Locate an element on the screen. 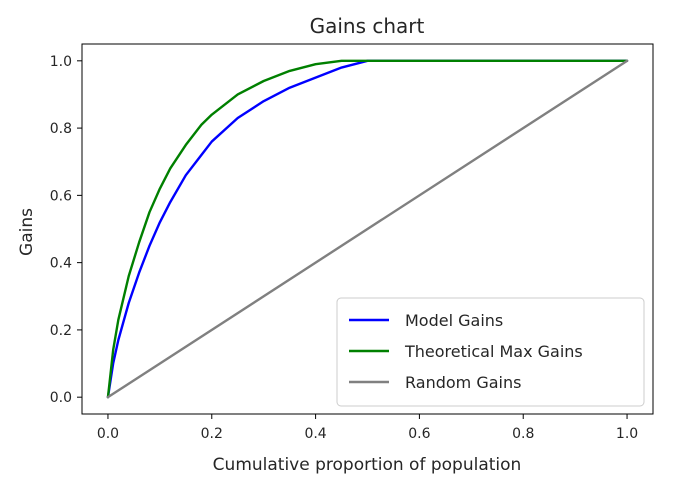 The image size is (675, 485). legend-label-theoretical-max-gains: Theoretical Max Gains is located at coordinates (493, 351).